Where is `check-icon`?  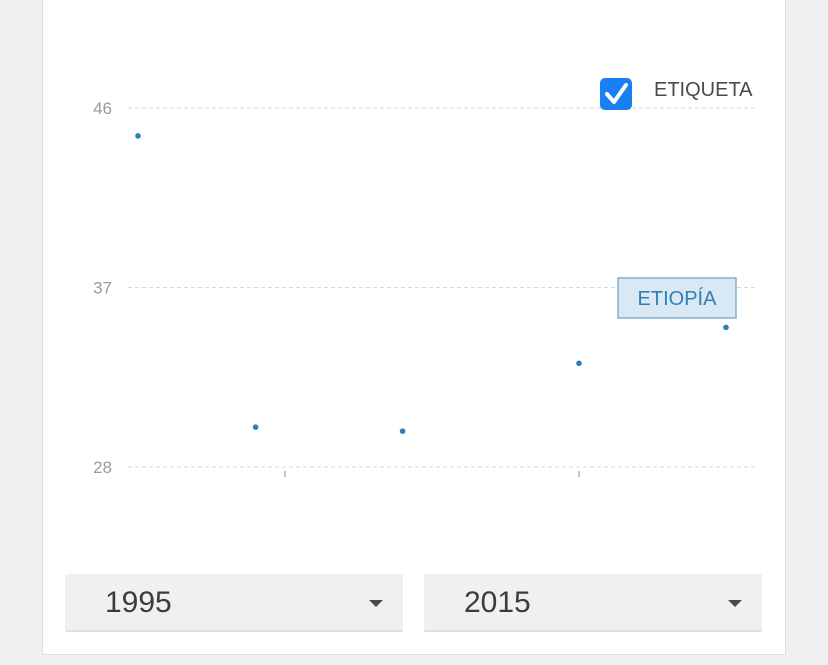
check-icon is located at coordinates (616, 93).